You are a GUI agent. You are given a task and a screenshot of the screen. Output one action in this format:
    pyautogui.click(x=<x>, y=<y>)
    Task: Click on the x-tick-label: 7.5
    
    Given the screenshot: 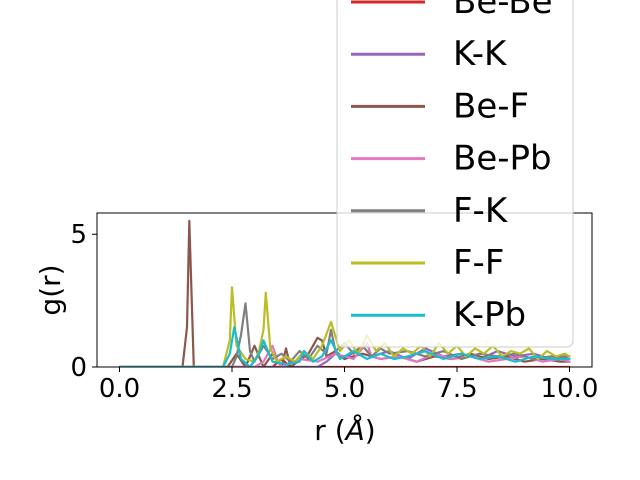 What is the action you would take?
    pyautogui.click(x=456, y=389)
    